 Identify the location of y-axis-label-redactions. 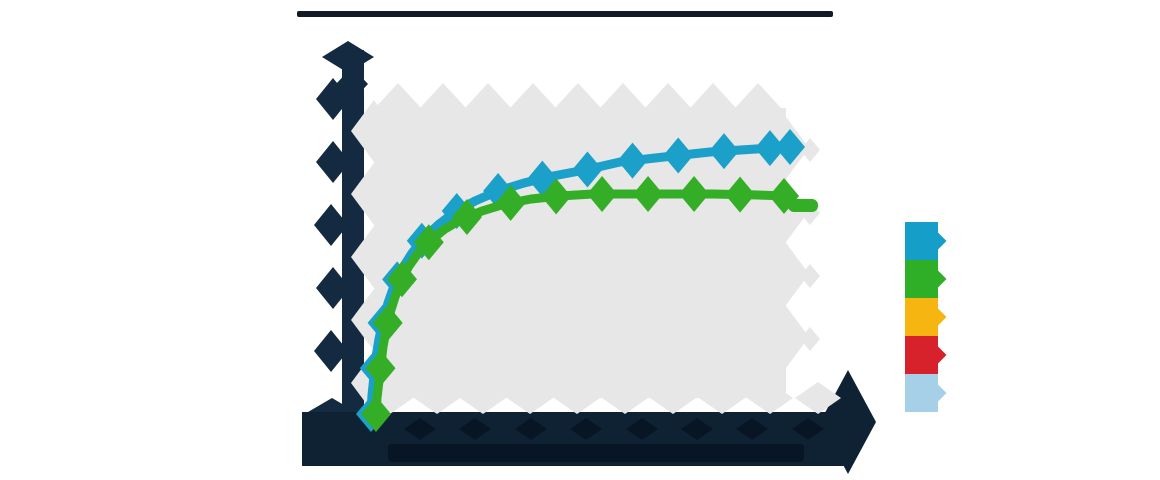
(341, 233).